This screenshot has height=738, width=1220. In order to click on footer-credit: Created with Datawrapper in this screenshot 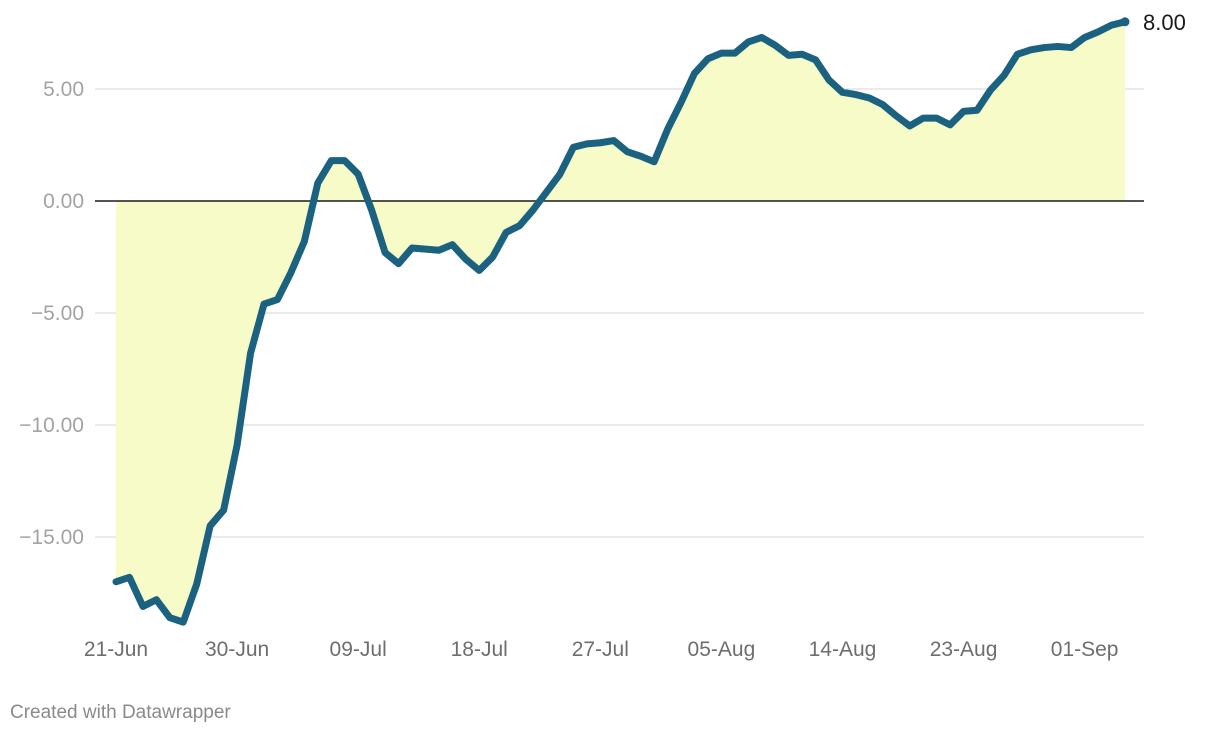, I will do `click(120, 712)`.